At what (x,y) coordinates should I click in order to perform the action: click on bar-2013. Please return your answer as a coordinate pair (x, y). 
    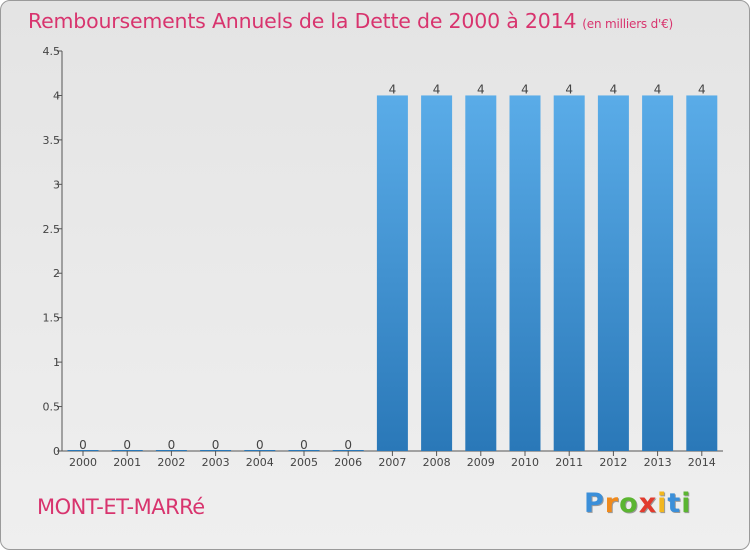
    Looking at the image, I should click on (658, 273).